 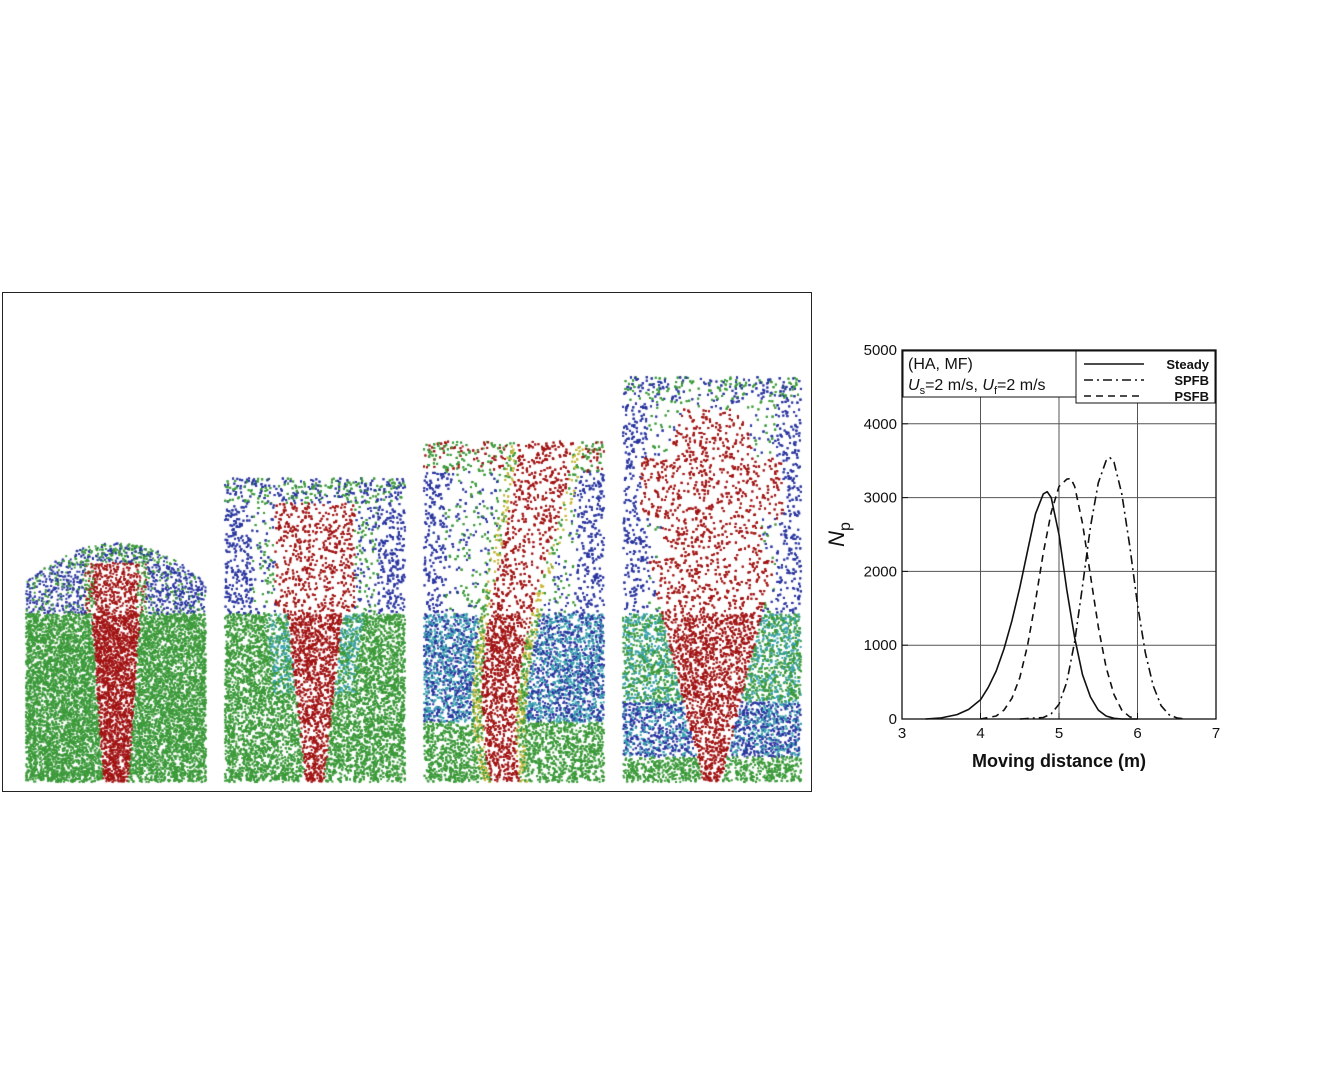 What do you see at coordinates (923, 391) in the screenshot?
I see `us-subscript: s` at bounding box center [923, 391].